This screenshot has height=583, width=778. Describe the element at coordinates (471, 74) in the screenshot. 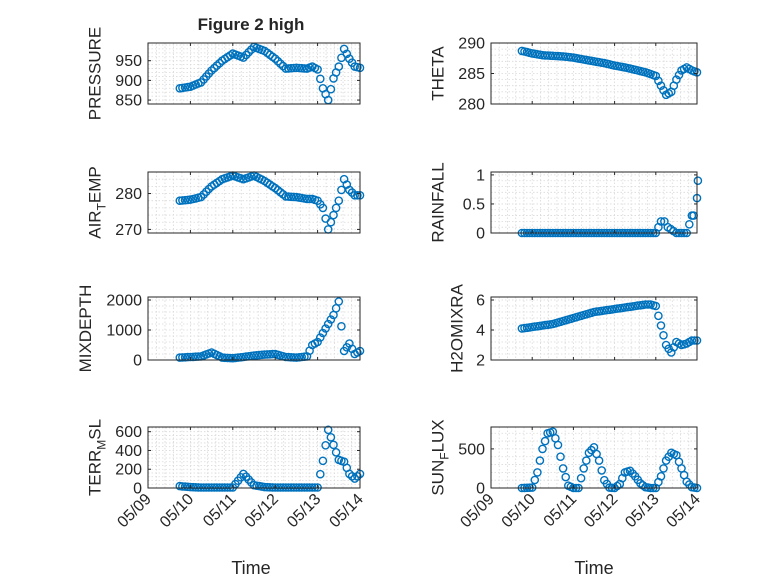

I see `y-tick-label: 285` at that location.